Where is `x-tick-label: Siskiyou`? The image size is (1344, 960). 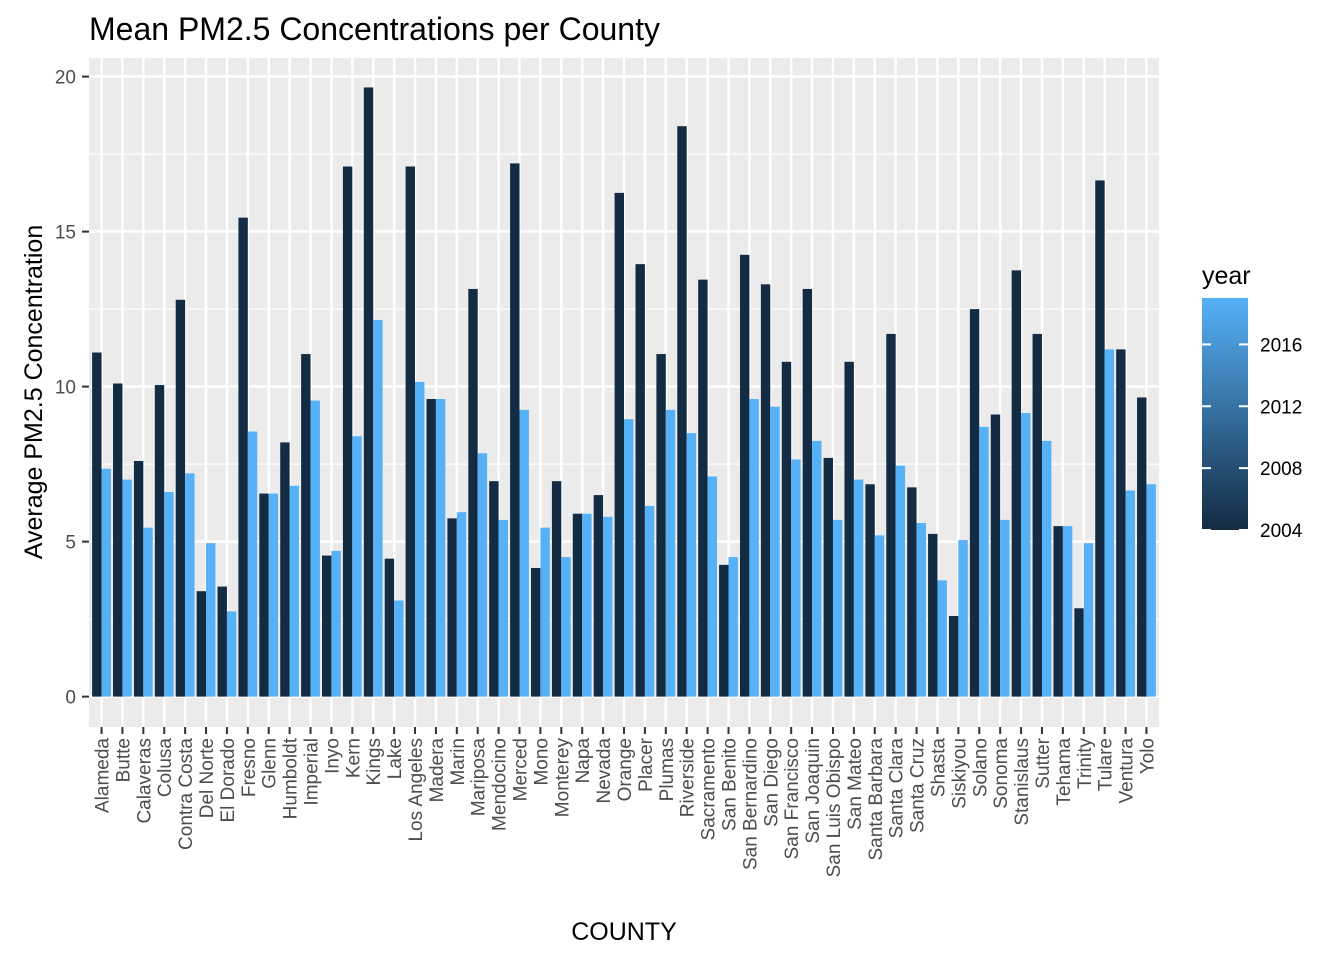 x-tick-label: Siskiyou is located at coordinates (959, 773).